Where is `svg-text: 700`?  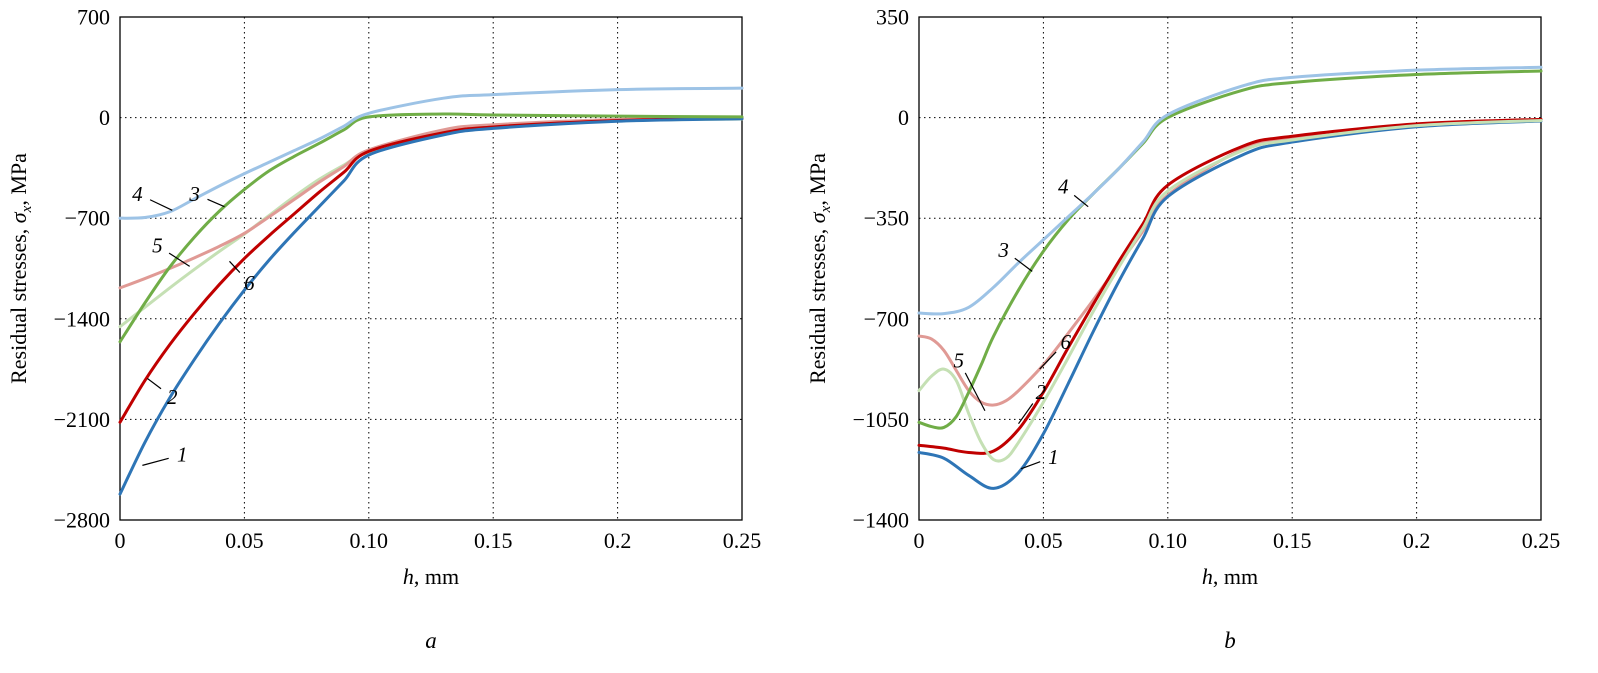
svg-text: 700 is located at coordinates (93, 17).